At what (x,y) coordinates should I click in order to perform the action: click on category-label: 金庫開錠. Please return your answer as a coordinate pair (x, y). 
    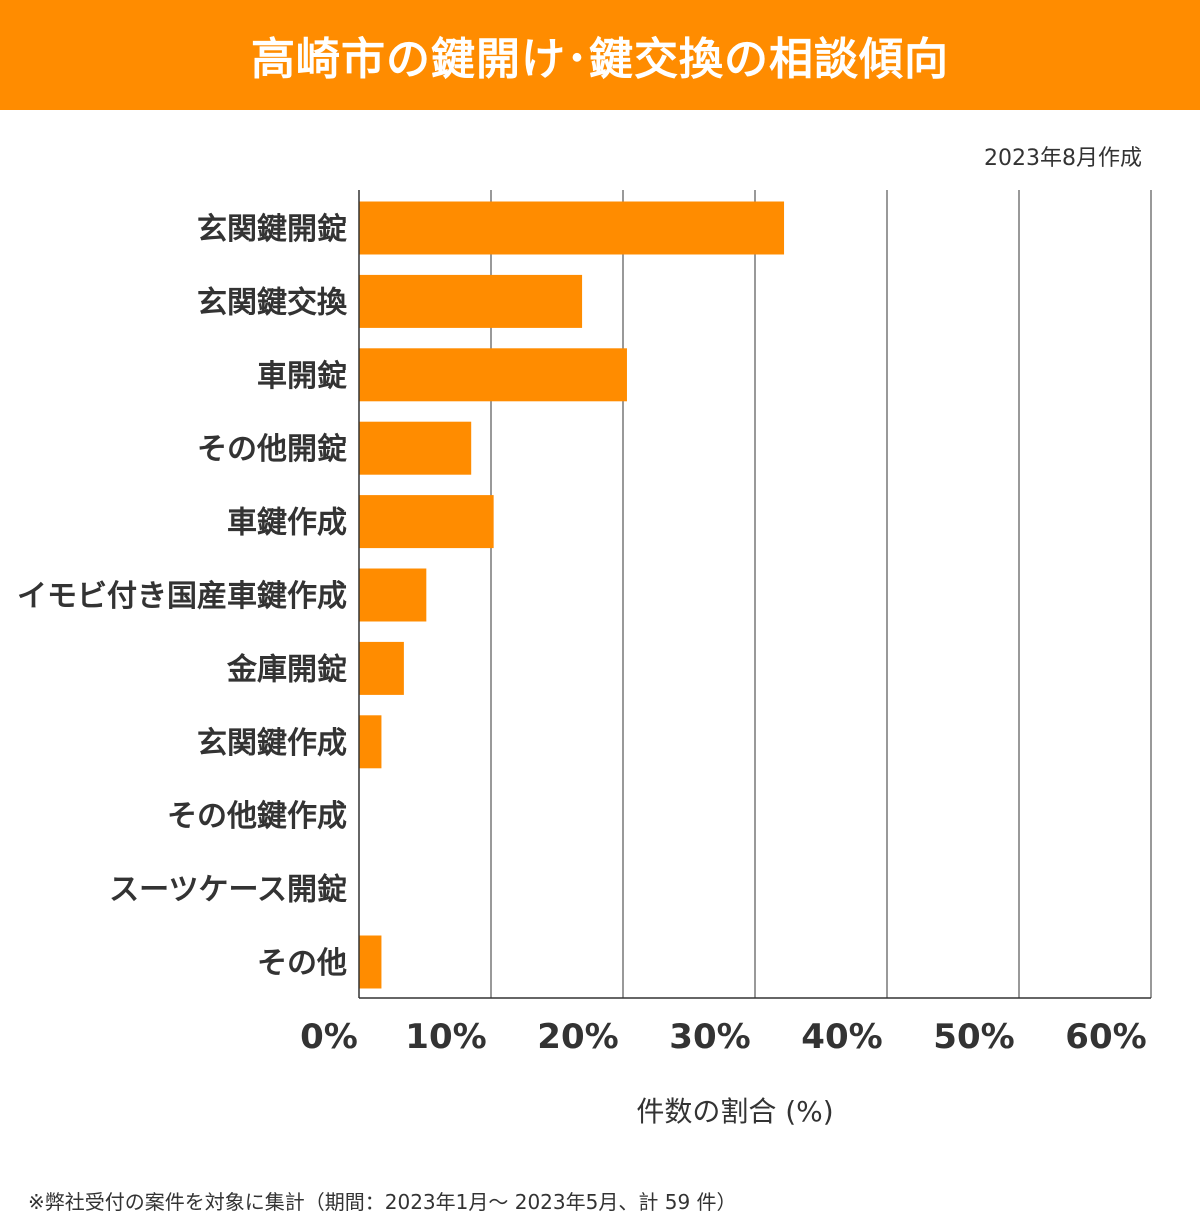
    Looking at the image, I should click on (286, 669).